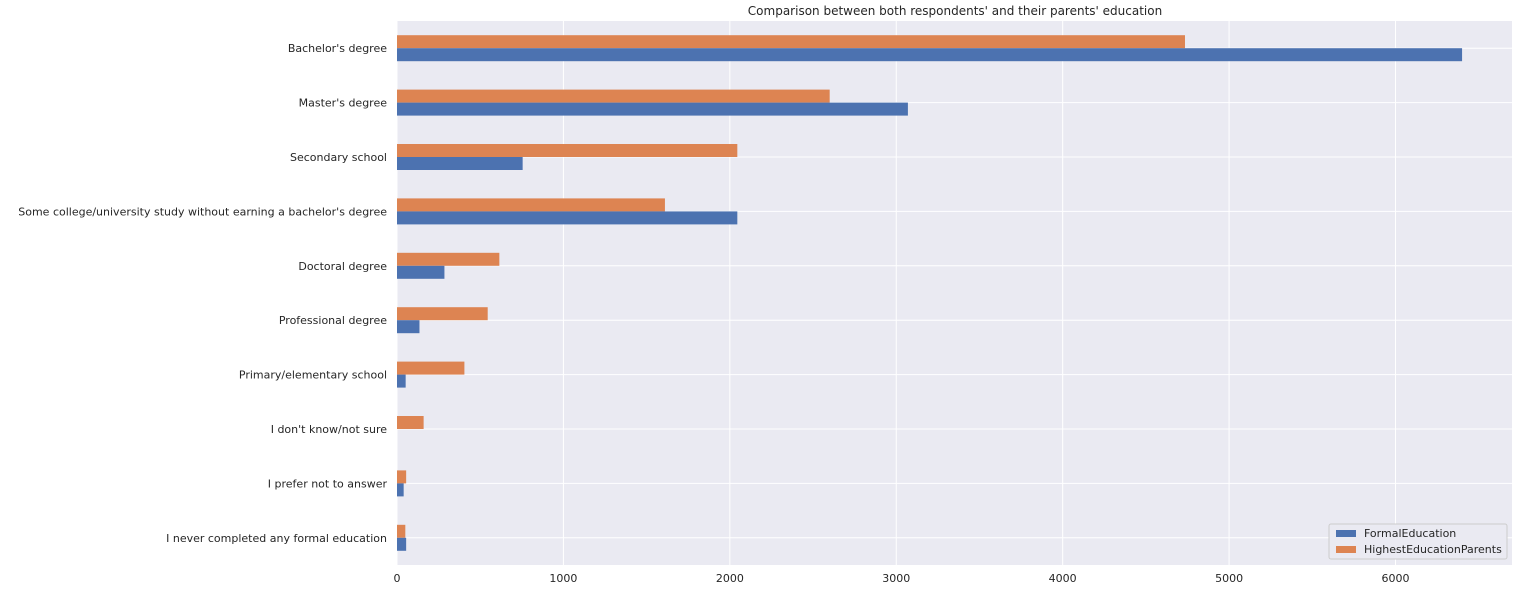 The image size is (1533, 606). Describe the element at coordinates (333, 320) in the screenshot. I see `y-tick-label: Professional degree` at that location.